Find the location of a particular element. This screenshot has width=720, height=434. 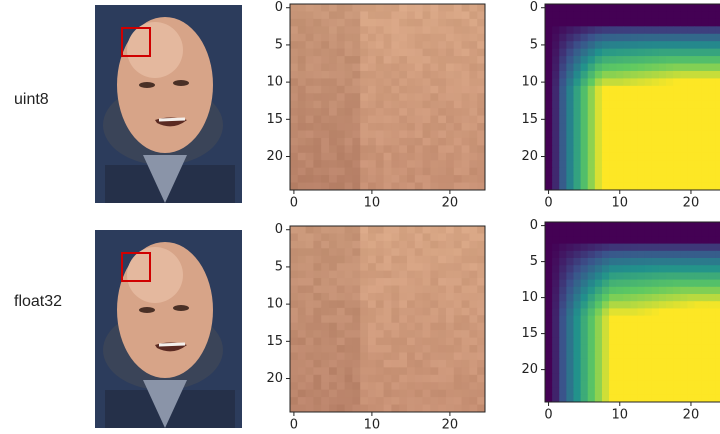

y-tick-label: 0 is located at coordinates (534, 7).